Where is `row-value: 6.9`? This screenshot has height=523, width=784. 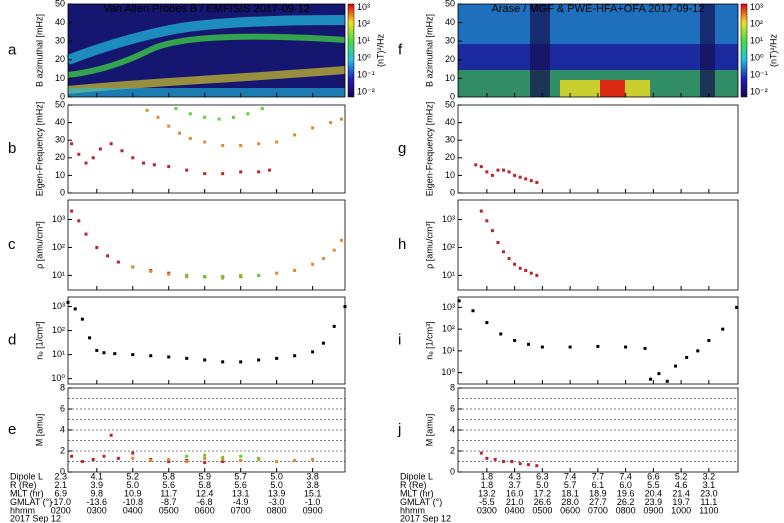
row-value: 6.9 is located at coordinates (61, 493).